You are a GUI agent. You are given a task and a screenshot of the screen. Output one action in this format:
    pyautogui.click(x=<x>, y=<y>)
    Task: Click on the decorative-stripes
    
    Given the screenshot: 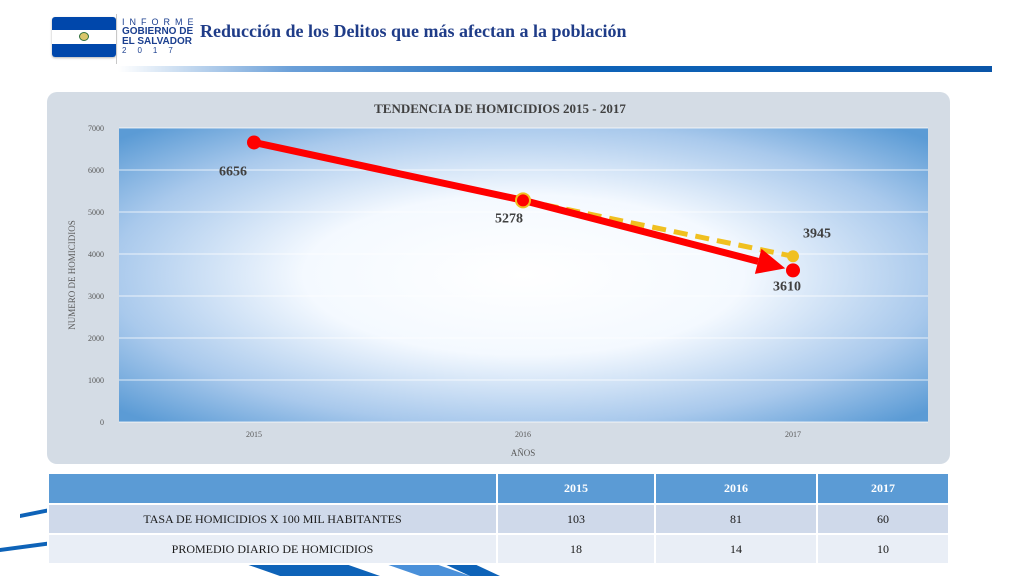 What is the action you would take?
    pyautogui.click(x=250, y=541)
    